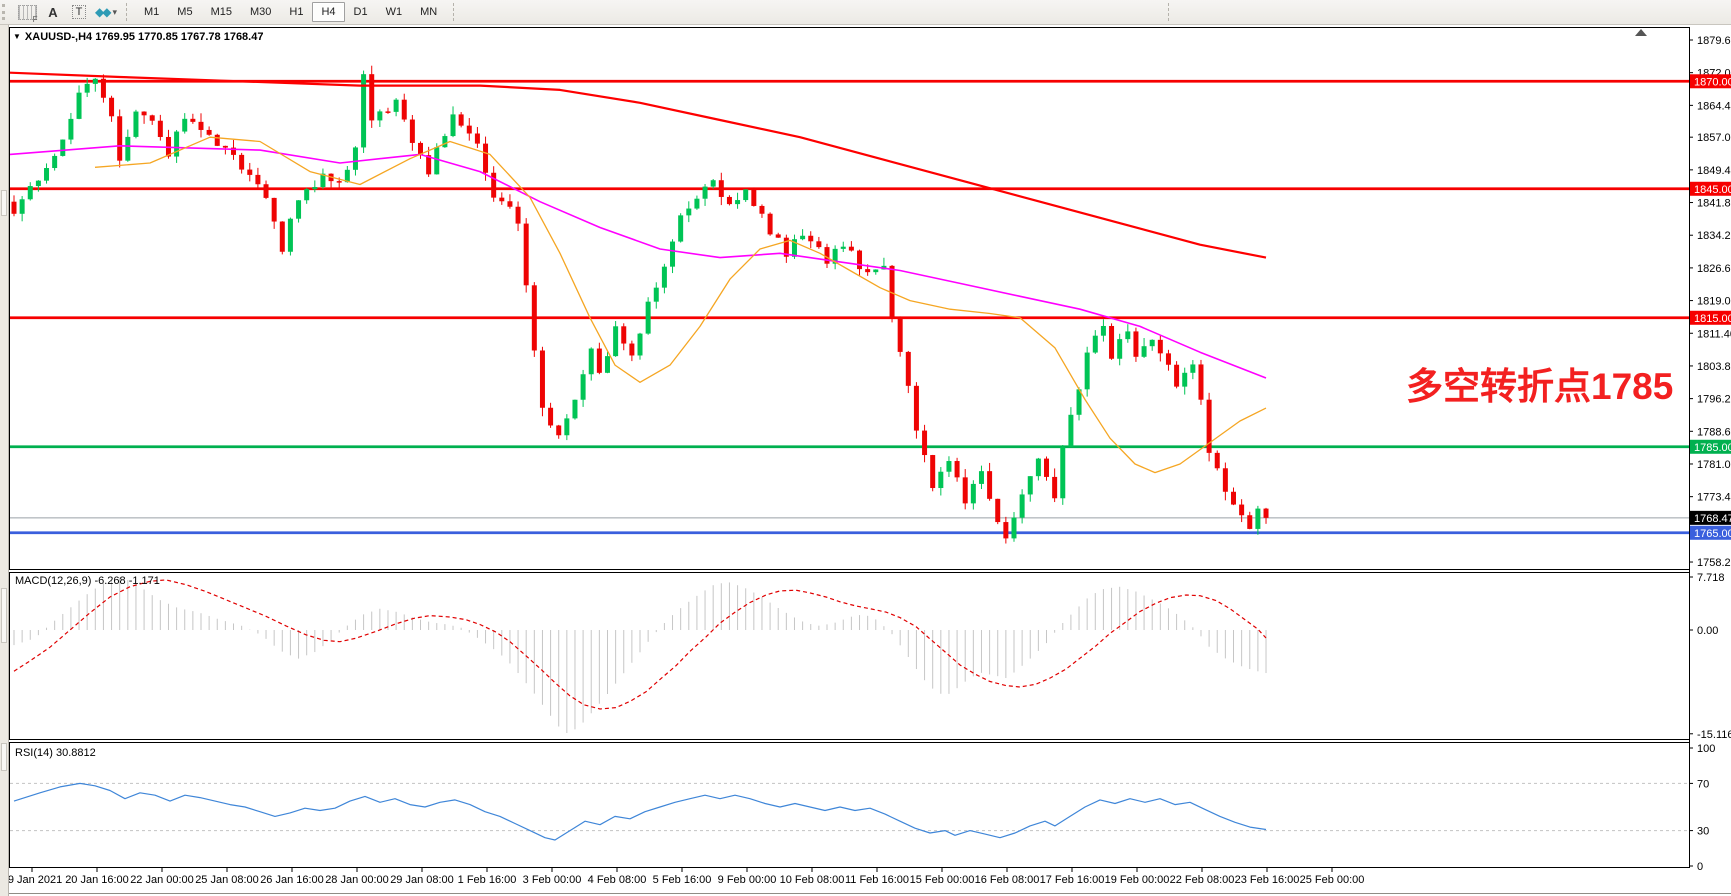 The height and width of the screenshot is (896, 1731). Describe the element at coordinates (152, 12) in the screenshot. I see `timeframe-m1-button: M1` at that location.